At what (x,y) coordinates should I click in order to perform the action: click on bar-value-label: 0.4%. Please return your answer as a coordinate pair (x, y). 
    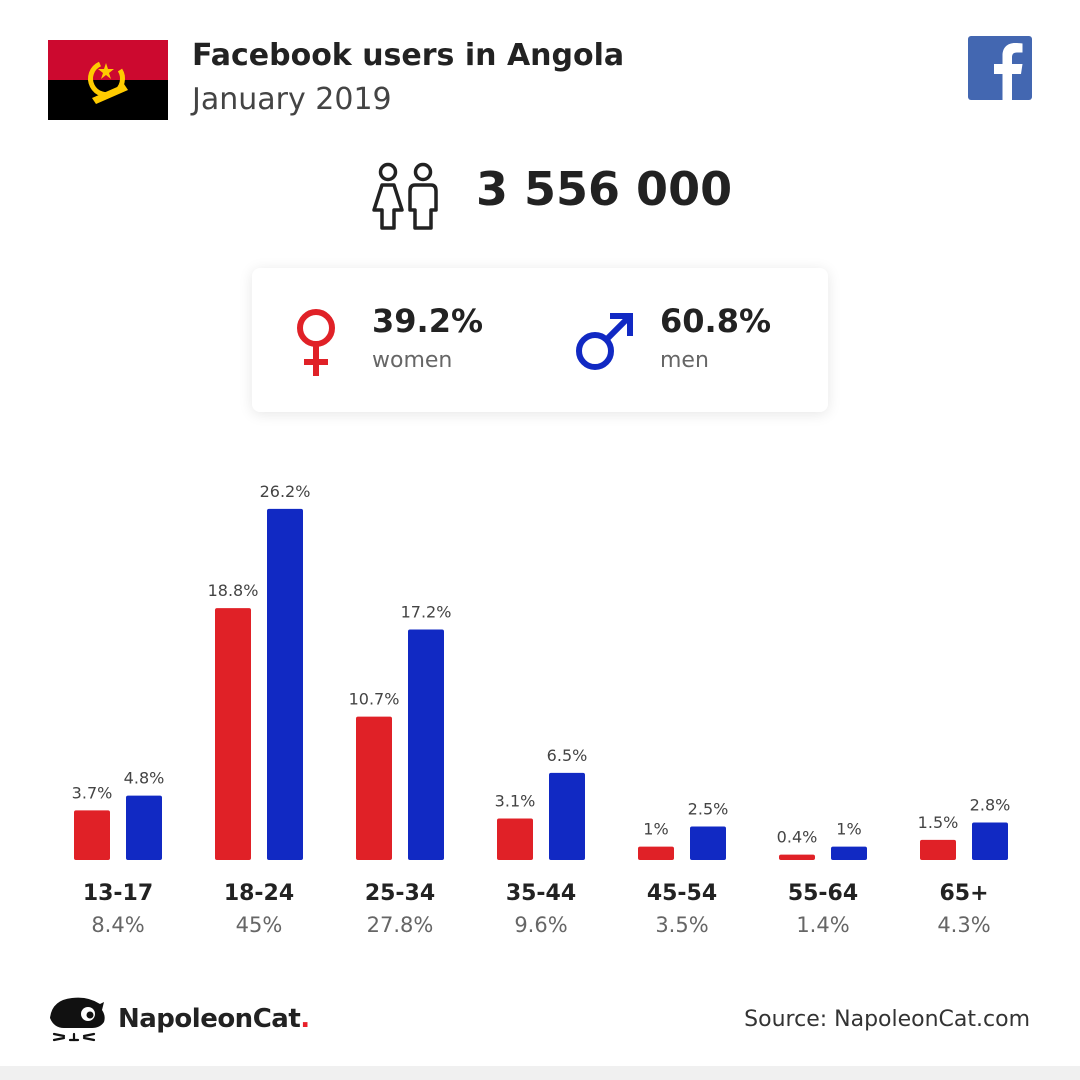
    Looking at the image, I should click on (797, 837).